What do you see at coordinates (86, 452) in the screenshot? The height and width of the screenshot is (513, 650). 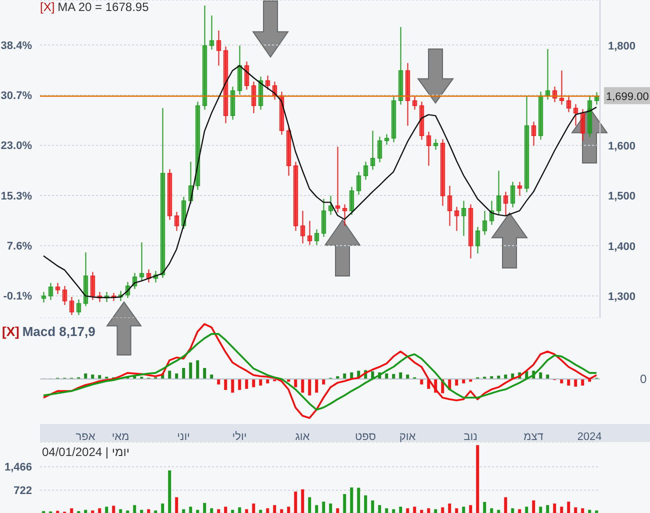 I see `annotation: יומי | 04/01/2024` at bounding box center [86, 452].